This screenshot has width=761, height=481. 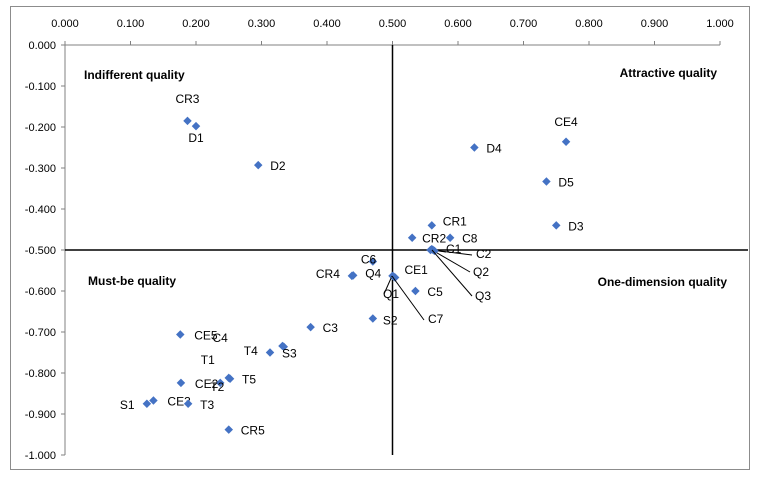 What do you see at coordinates (196, 138) in the screenshot?
I see `point-label-d1: D1` at bounding box center [196, 138].